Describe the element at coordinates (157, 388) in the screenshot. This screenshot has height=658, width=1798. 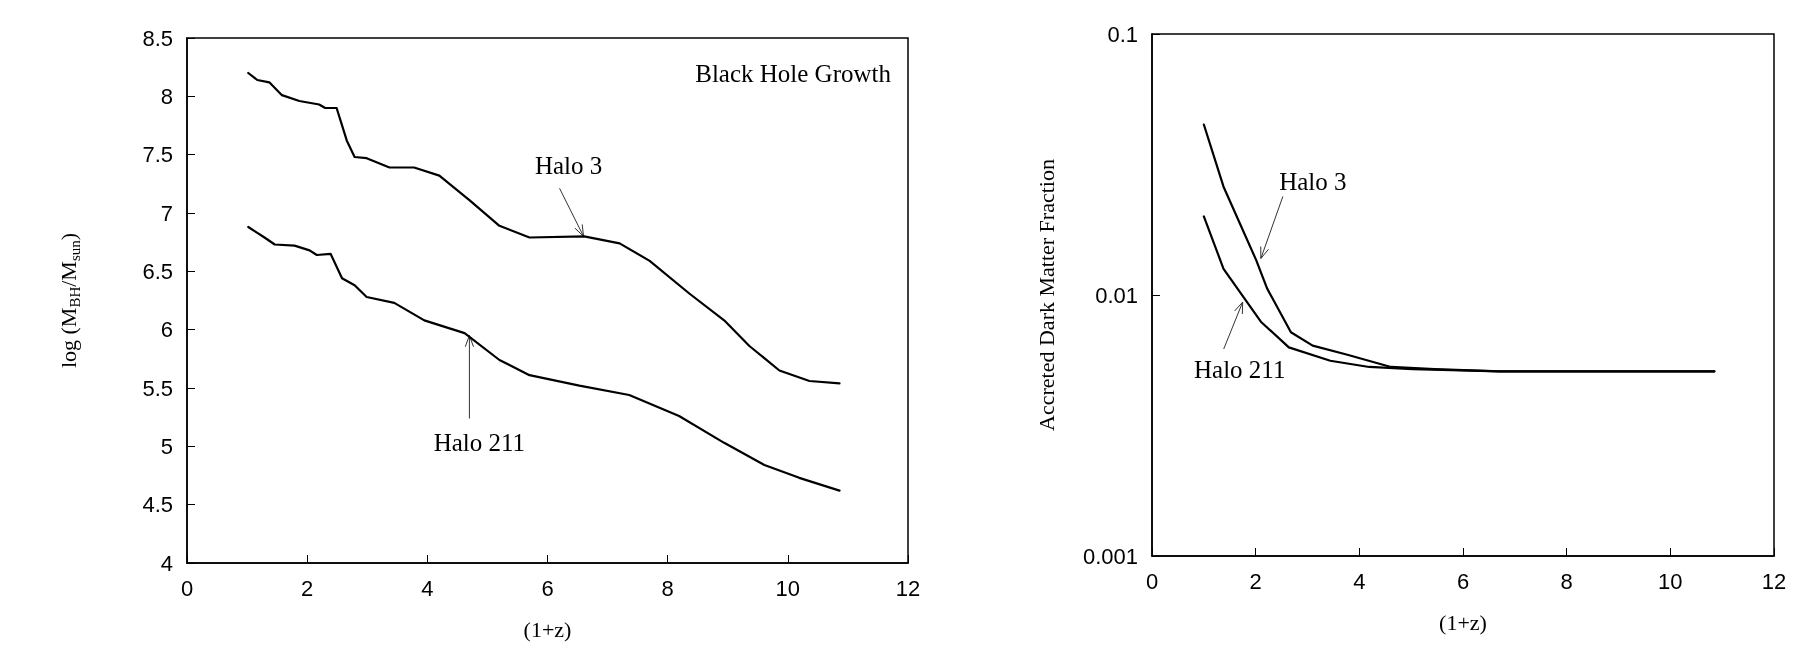
I see `y-tick-label: 5.5` at that location.